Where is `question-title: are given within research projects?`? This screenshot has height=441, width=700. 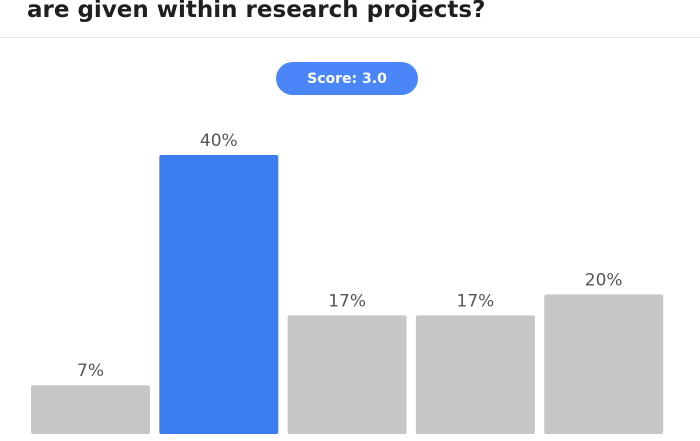 question-title: are given within research projects? is located at coordinates (256, 11).